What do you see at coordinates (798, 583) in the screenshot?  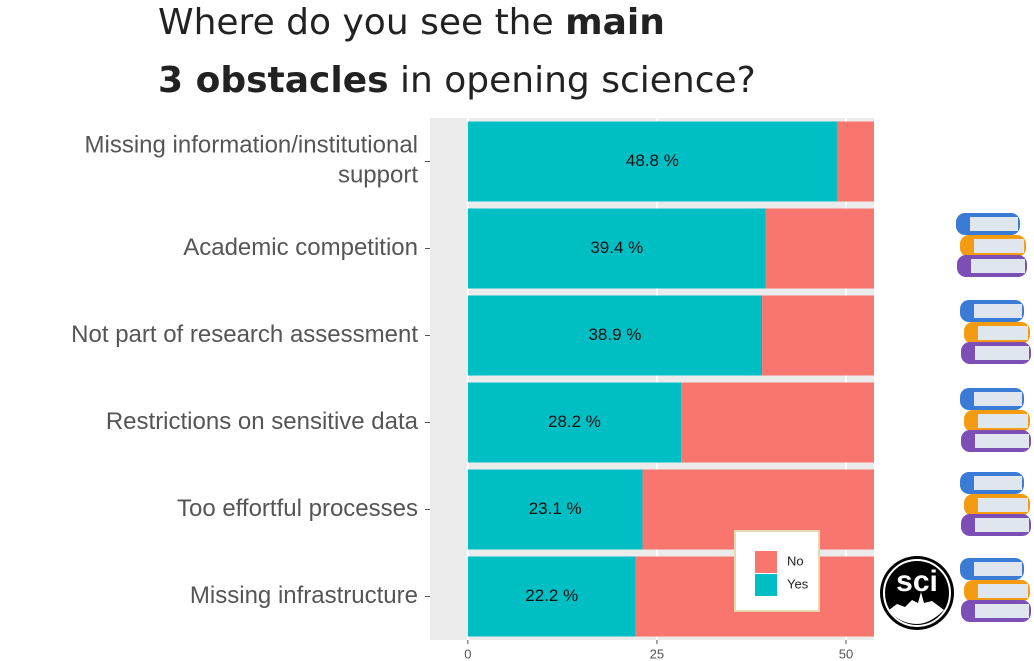 I see `legend-label: Yes` at bounding box center [798, 583].